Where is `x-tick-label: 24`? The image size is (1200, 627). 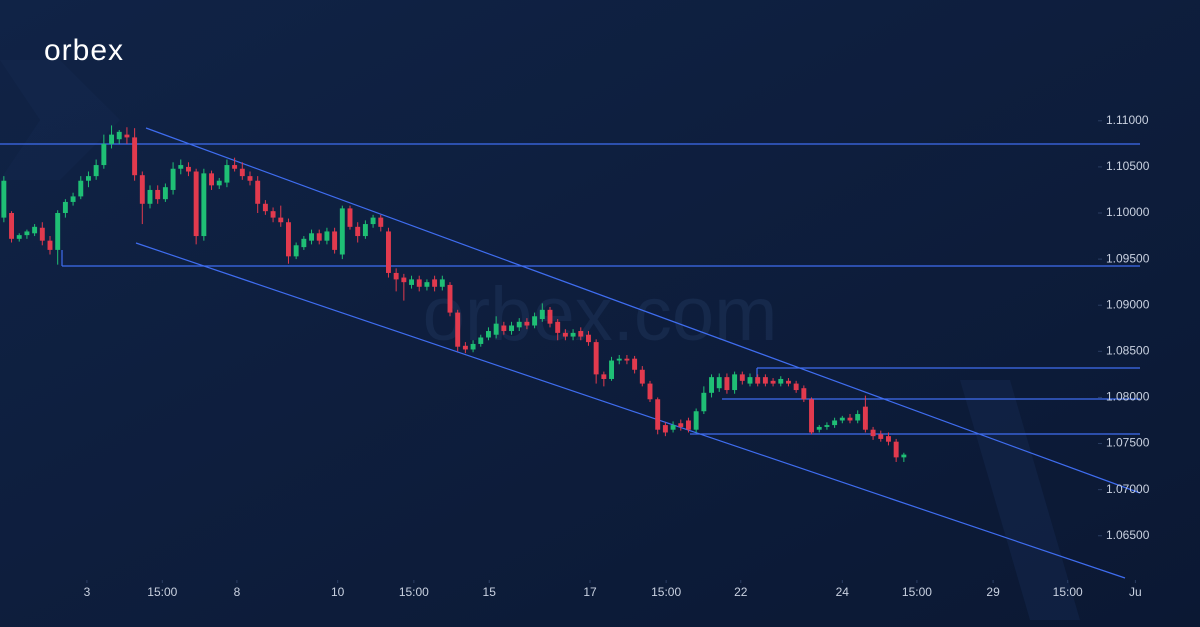 x-tick-label: 24 is located at coordinates (843, 592).